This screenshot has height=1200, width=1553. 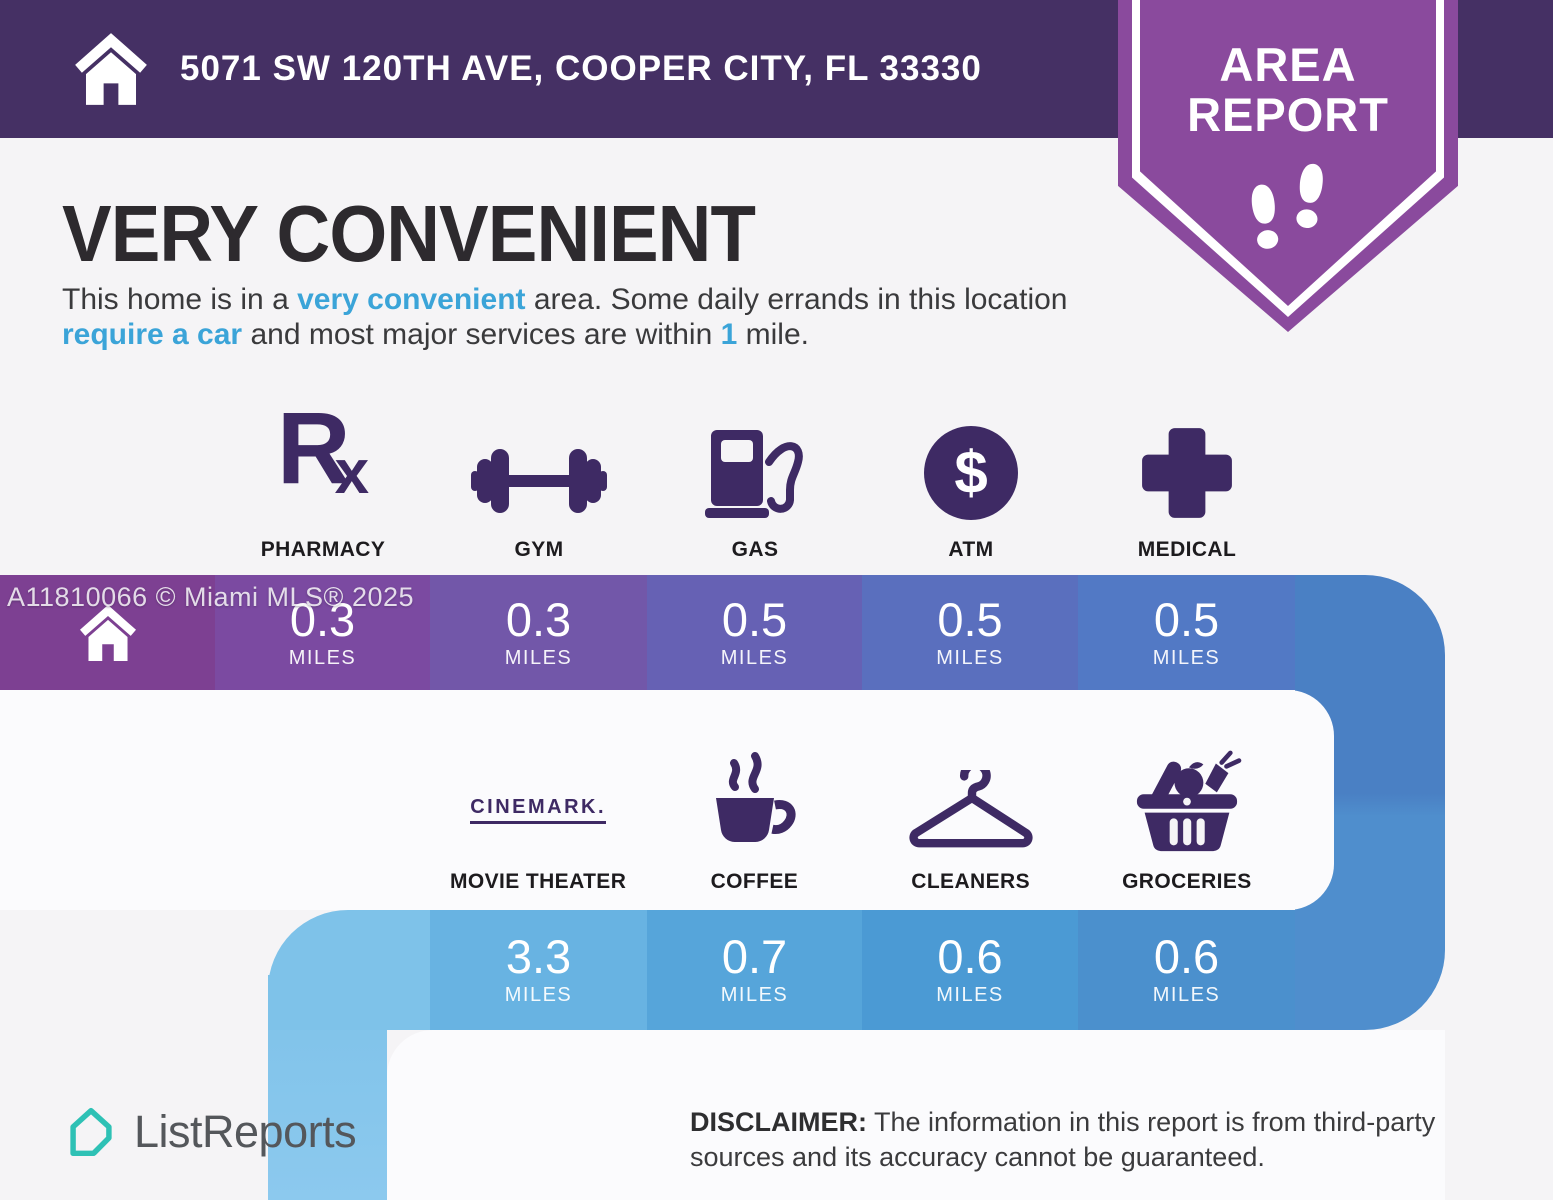 What do you see at coordinates (538, 632) in the screenshot?
I see `distance-segment-gym: 0.3 MILES` at bounding box center [538, 632].